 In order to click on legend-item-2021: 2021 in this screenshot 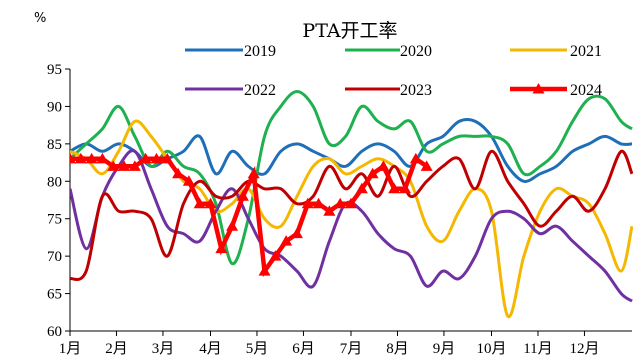, I will do `click(556, 51)`.